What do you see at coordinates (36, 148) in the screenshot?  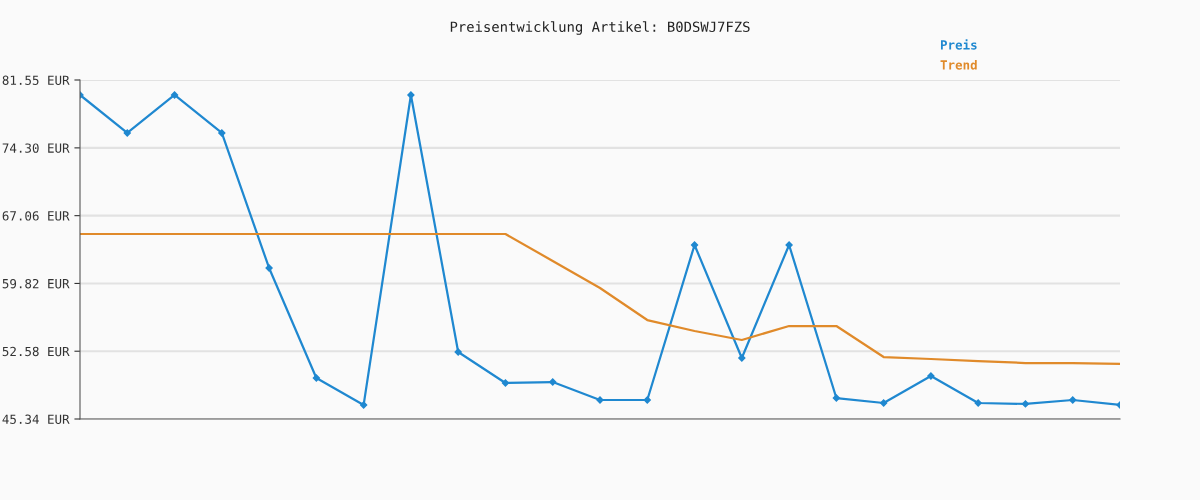 I see `y-tick-label: 74.30 EUR` at bounding box center [36, 148].